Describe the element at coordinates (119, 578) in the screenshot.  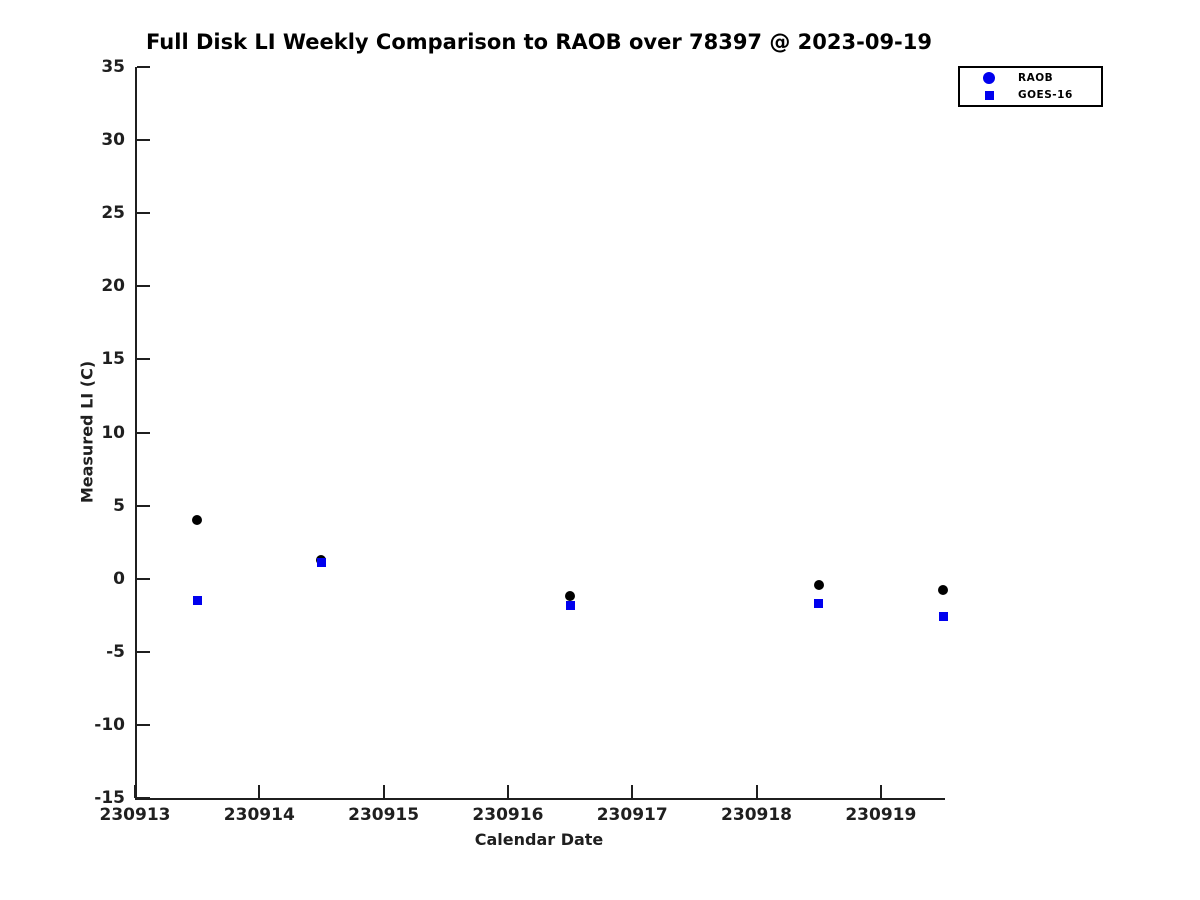
I see `y-tick-label: 0` at that location.